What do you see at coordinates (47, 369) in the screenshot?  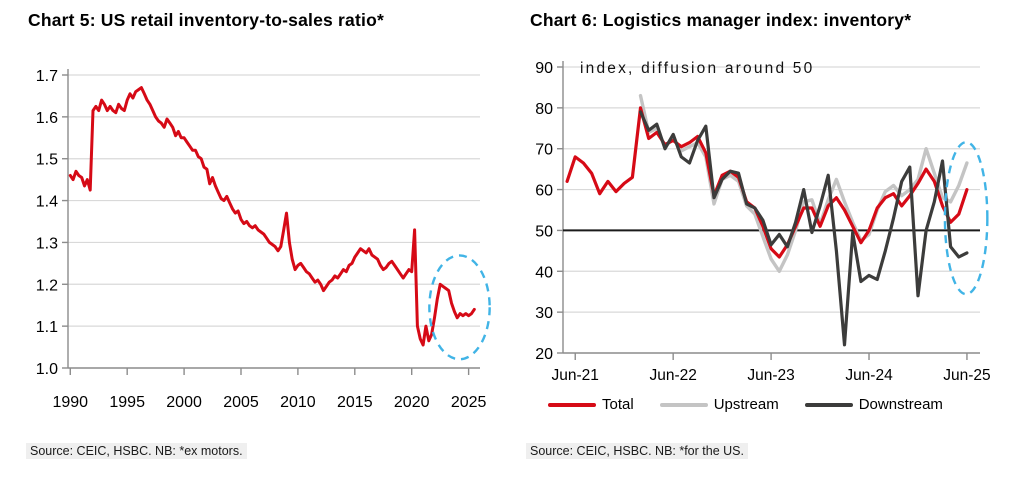 I see `svg-text: 1.0` at bounding box center [47, 369].